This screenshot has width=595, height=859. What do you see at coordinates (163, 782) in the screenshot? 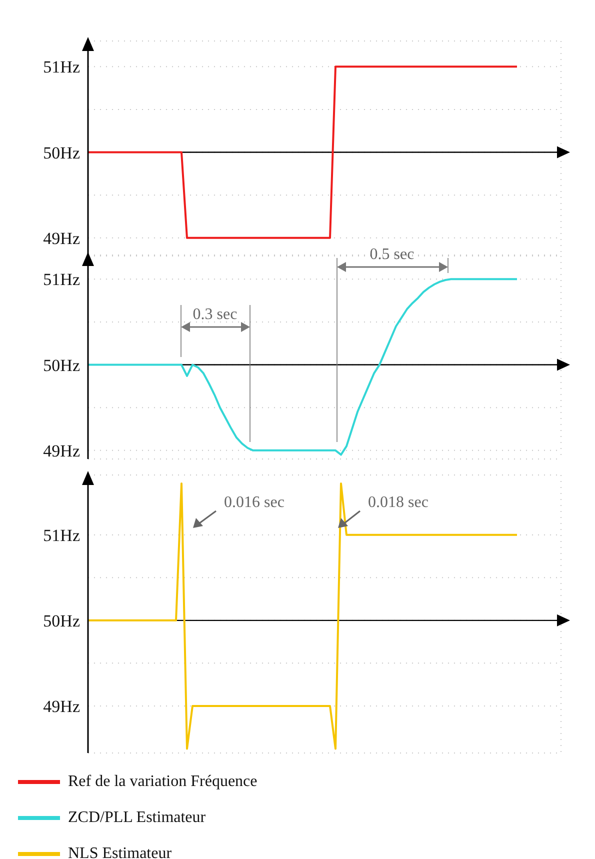
I see `legend-label: Ref de la variation Fréquence` at bounding box center [163, 782].